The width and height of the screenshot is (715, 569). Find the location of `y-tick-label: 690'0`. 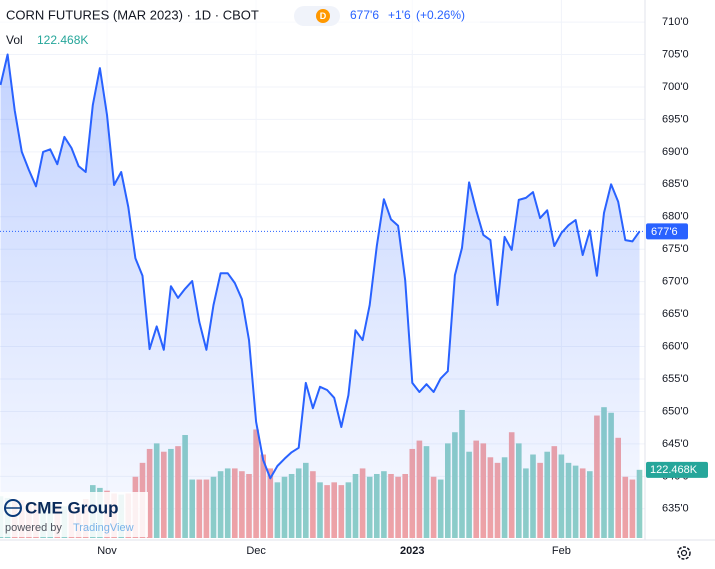

y-tick-label: 690'0 is located at coordinates (675, 152).